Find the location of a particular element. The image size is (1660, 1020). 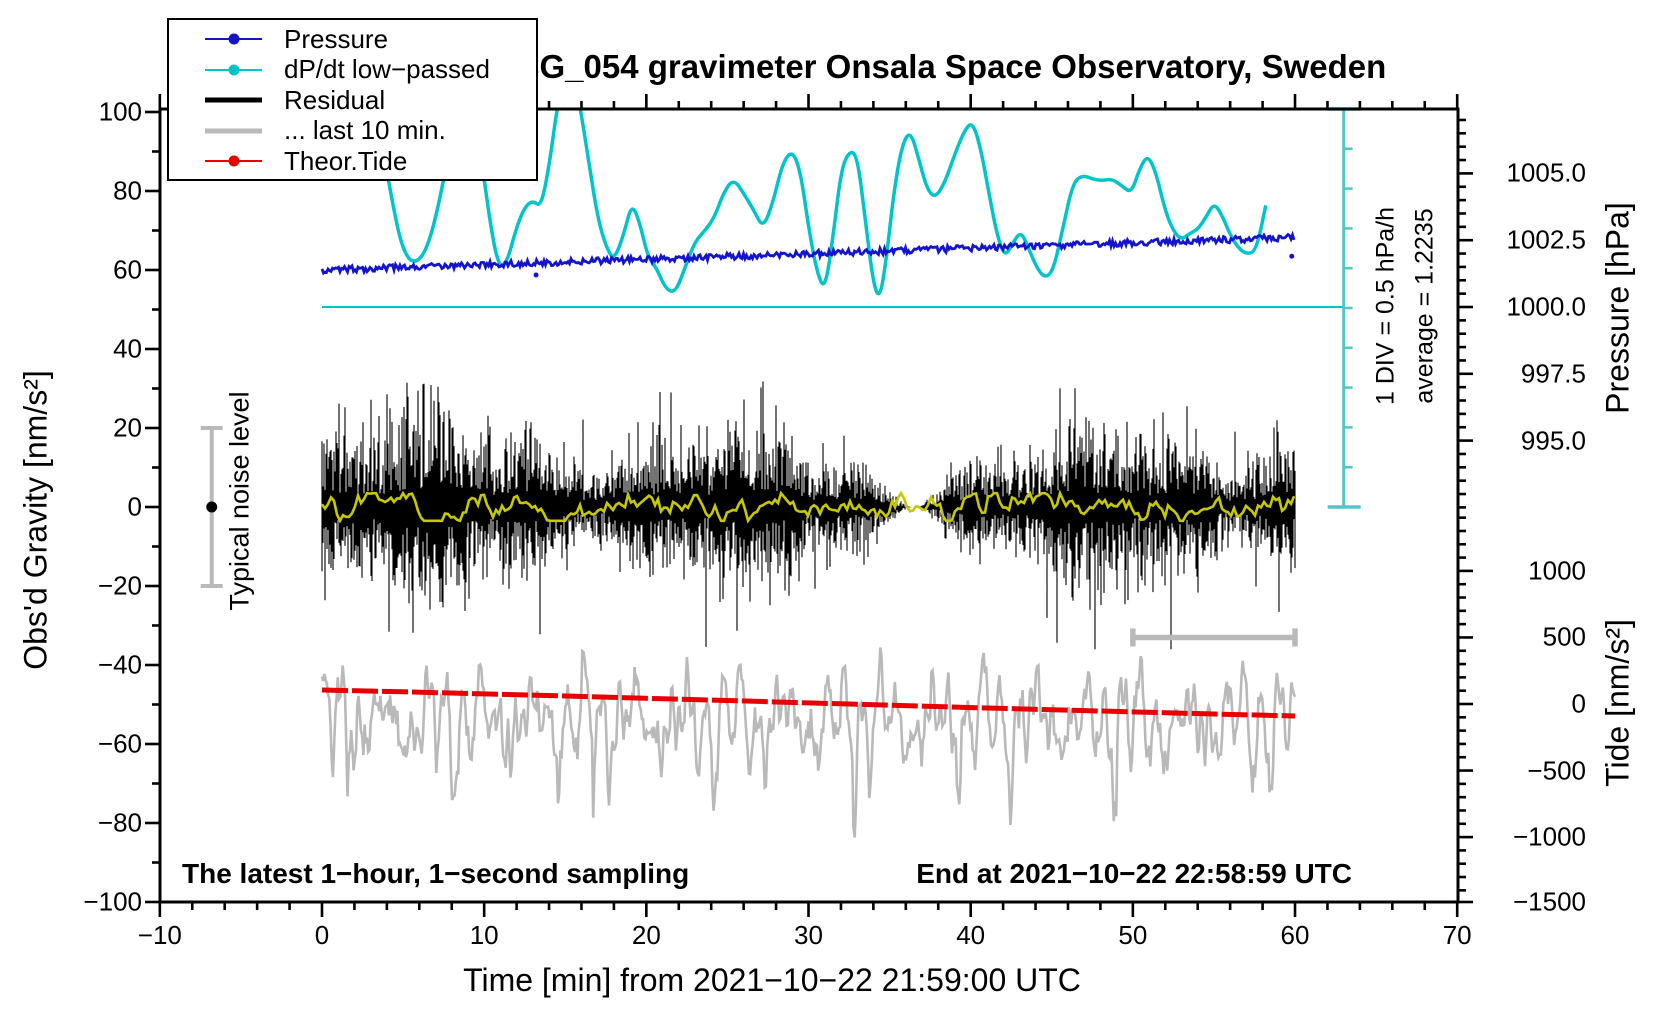

tide-tick-label: 0 is located at coordinates (1578, 703).